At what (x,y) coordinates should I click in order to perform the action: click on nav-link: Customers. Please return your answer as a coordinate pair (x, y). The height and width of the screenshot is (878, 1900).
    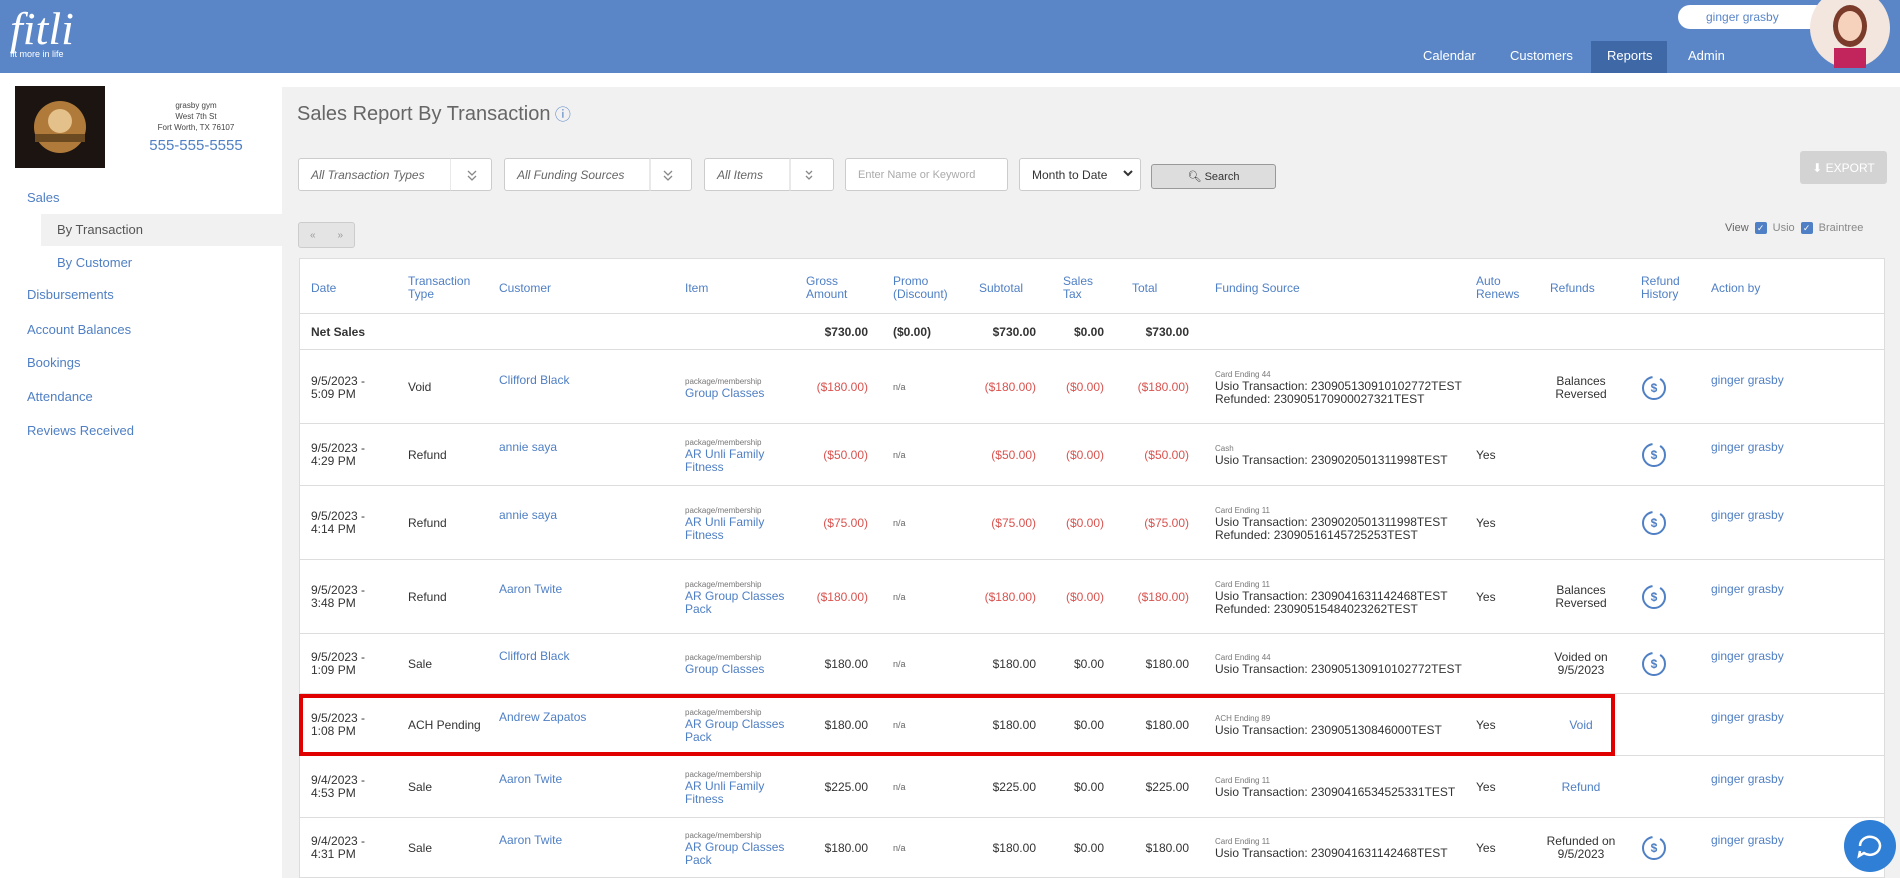
    Looking at the image, I should click on (1541, 55).